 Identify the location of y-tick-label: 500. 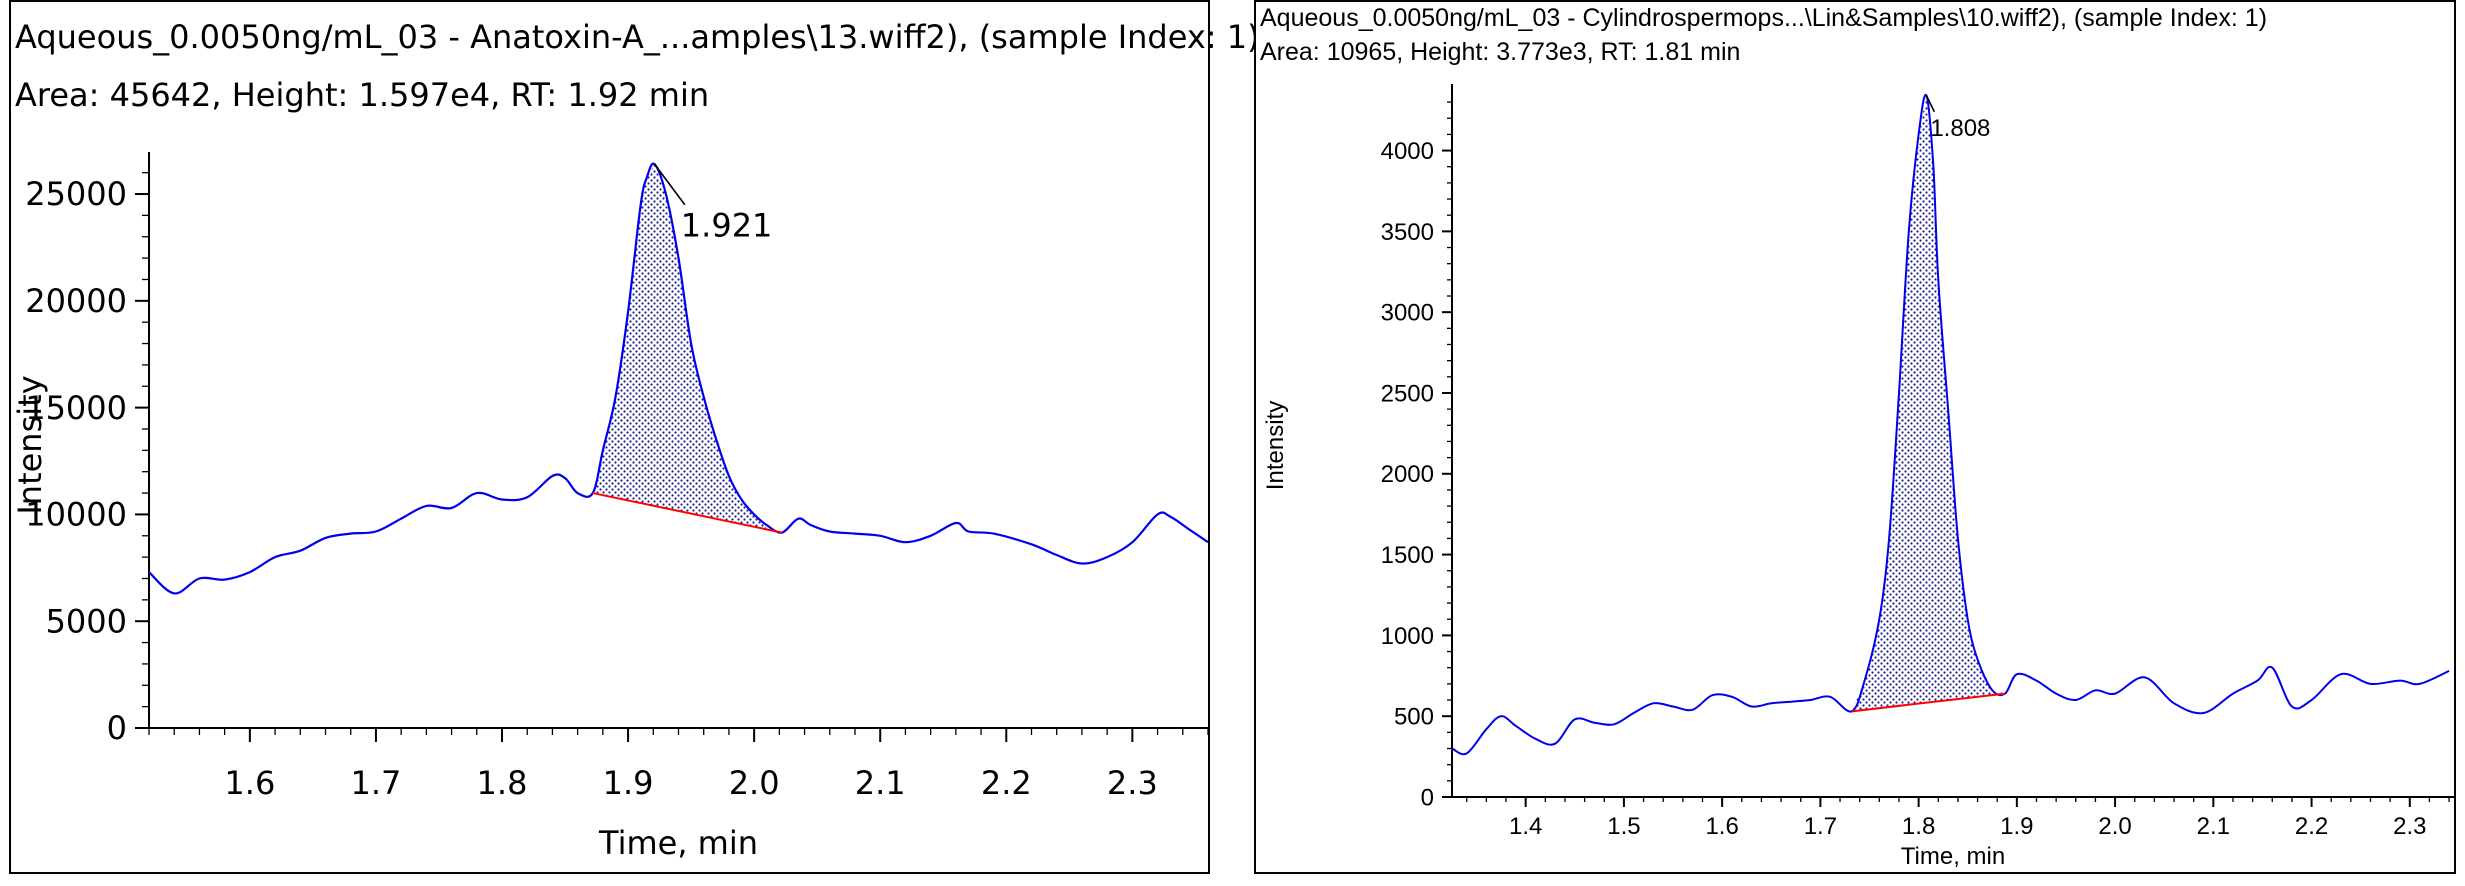
(1414, 717).